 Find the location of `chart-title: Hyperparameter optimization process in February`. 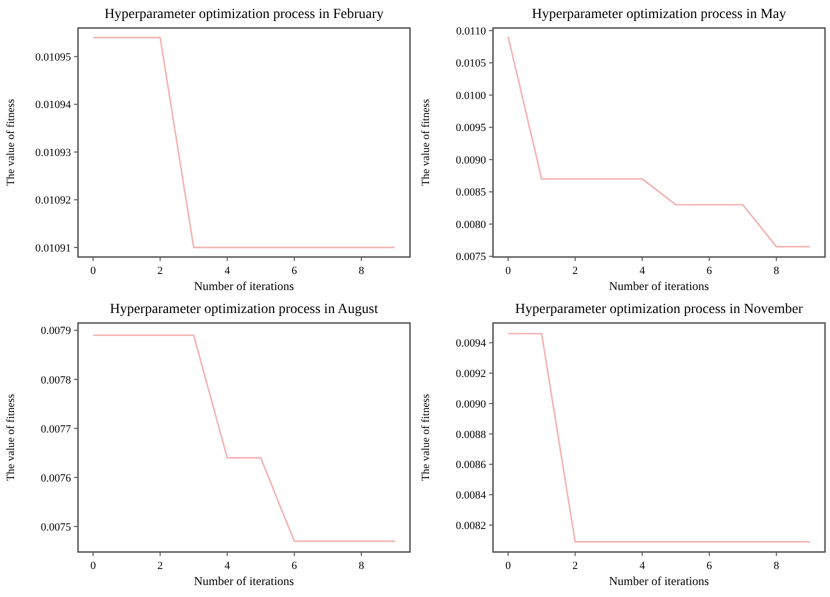

chart-title: Hyperparameter optimization process in February is located at coordinates (244, 14).